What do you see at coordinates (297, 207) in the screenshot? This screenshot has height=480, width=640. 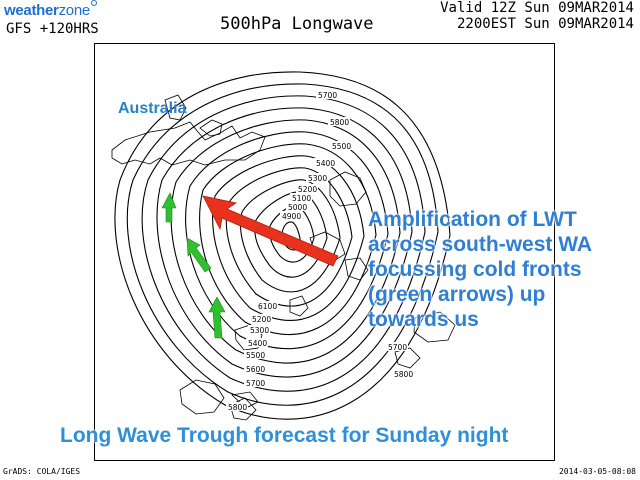 I see `contour-label: 5000` at bounding box center [297, 207].